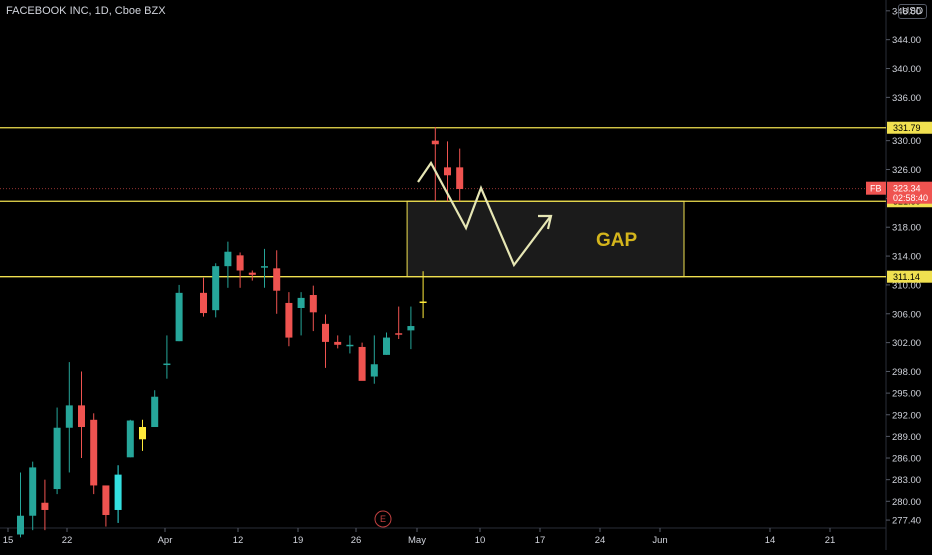  Describe the element at coordinates (600, 540) in the screenshot. I see `x-tick-label: 24` at that location.